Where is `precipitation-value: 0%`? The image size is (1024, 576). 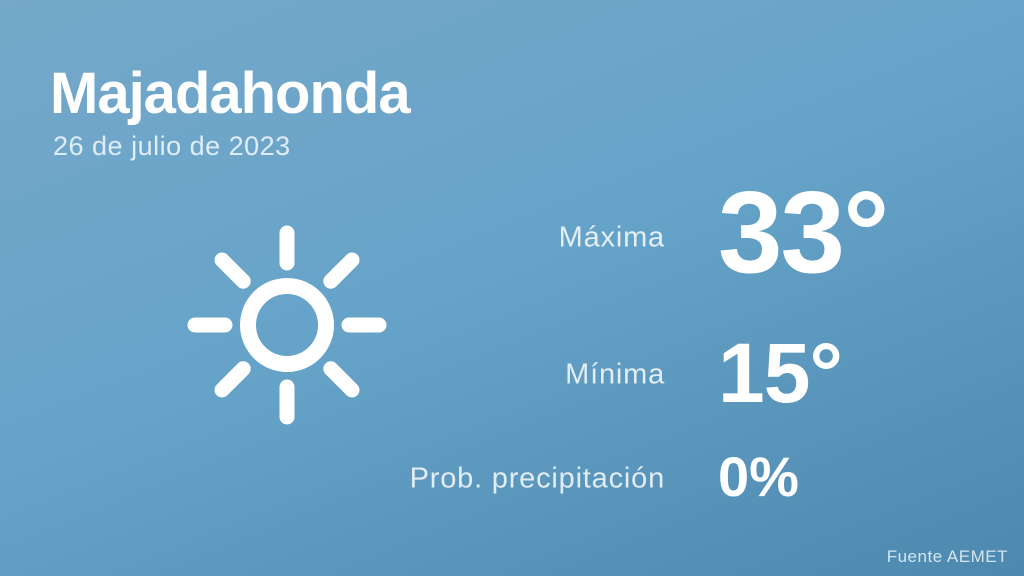
precipitation-value: 0% is located at coordinates (758, 476).